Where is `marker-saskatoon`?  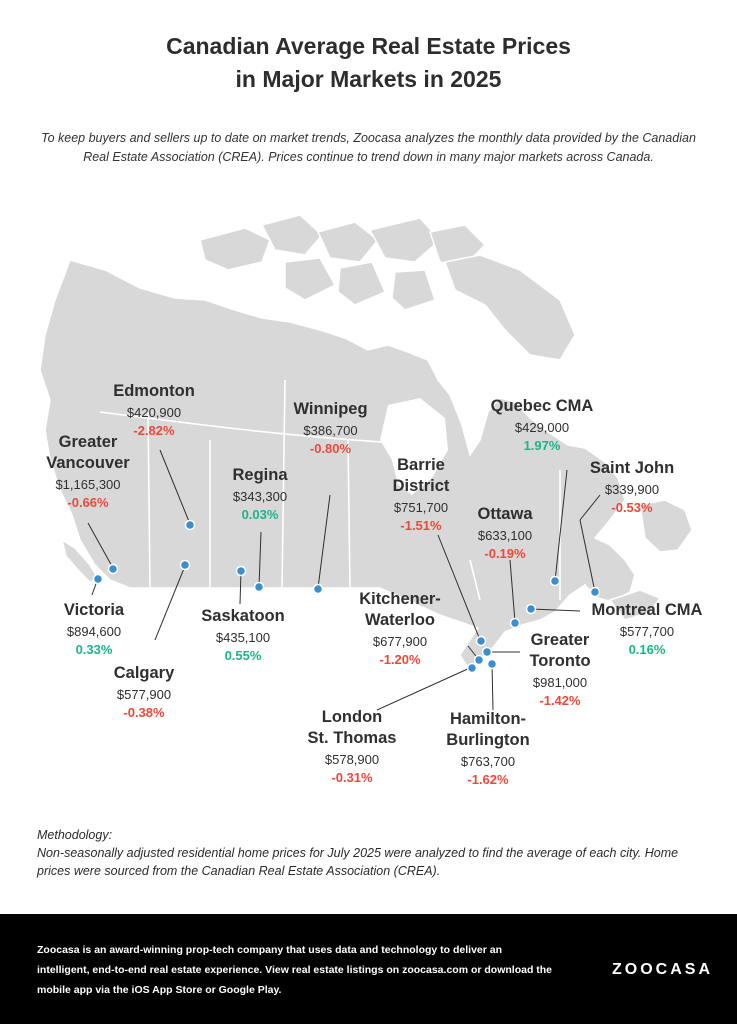
marker-saskatoon is located at coordinates (241, 571).